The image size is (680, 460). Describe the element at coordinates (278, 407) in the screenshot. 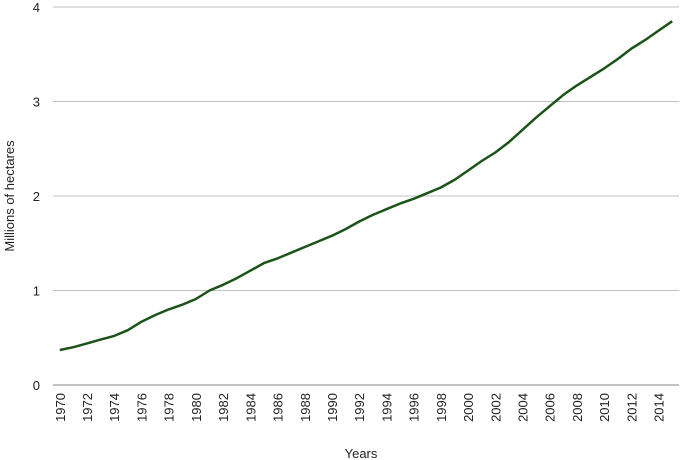

I see `x-tick-label: 1986` at that location.